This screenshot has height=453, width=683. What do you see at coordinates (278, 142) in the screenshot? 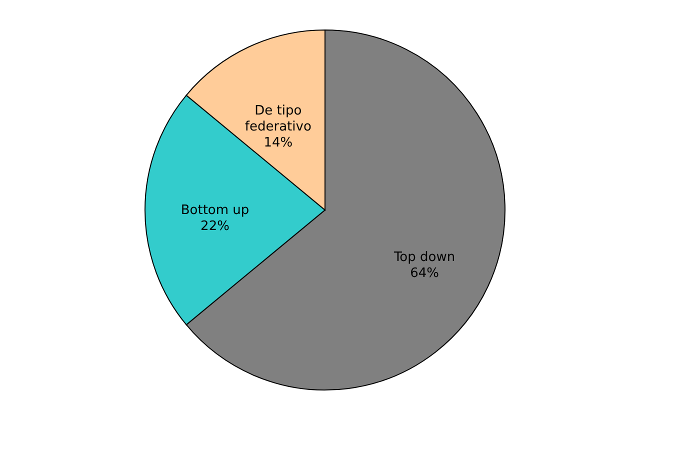
I see `data-label: 14%` at bounding box center [278, 142].